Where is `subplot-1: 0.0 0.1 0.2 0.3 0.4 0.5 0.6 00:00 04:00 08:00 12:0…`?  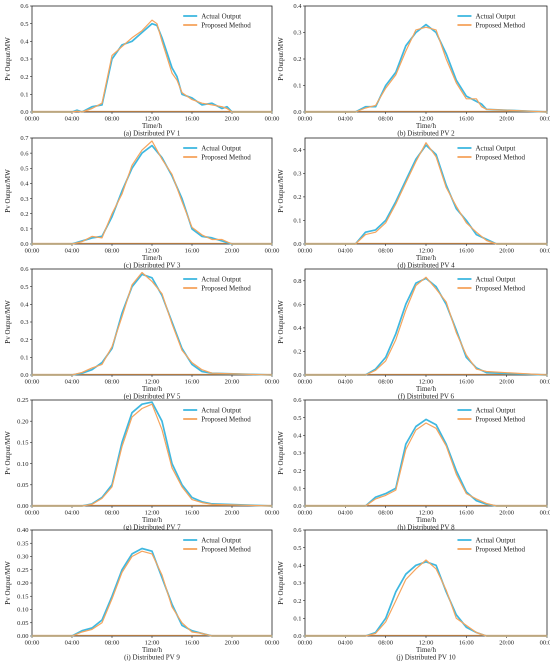
subplot-1: 0.0 0.1 0.2 0.3 0.4 0.5 0.6 00:00 04:00 08:00 12:0… is located at coordinates (141, 70).